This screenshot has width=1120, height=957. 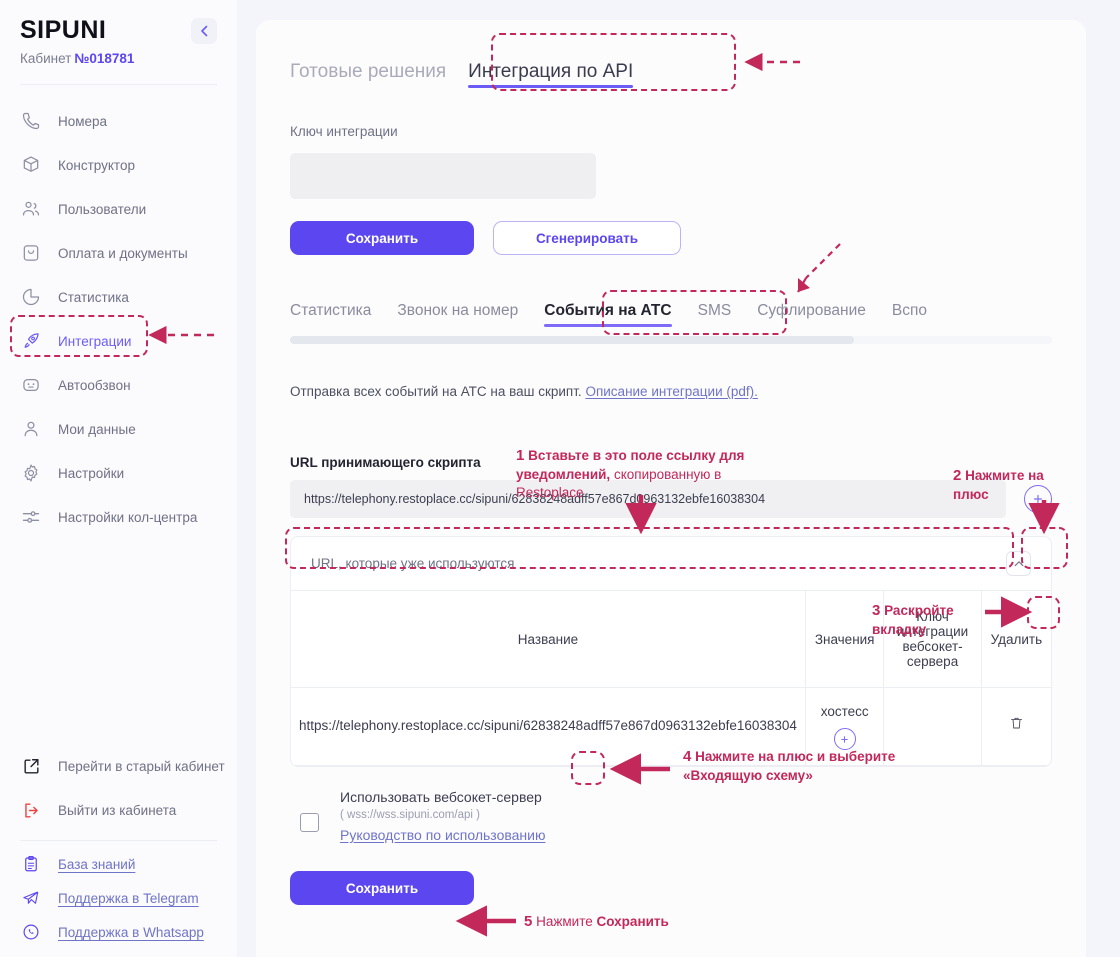 I want to click on websocket-sublabel: ( wss://wss.sipuni.com/api ), so click(x=410, y=815).